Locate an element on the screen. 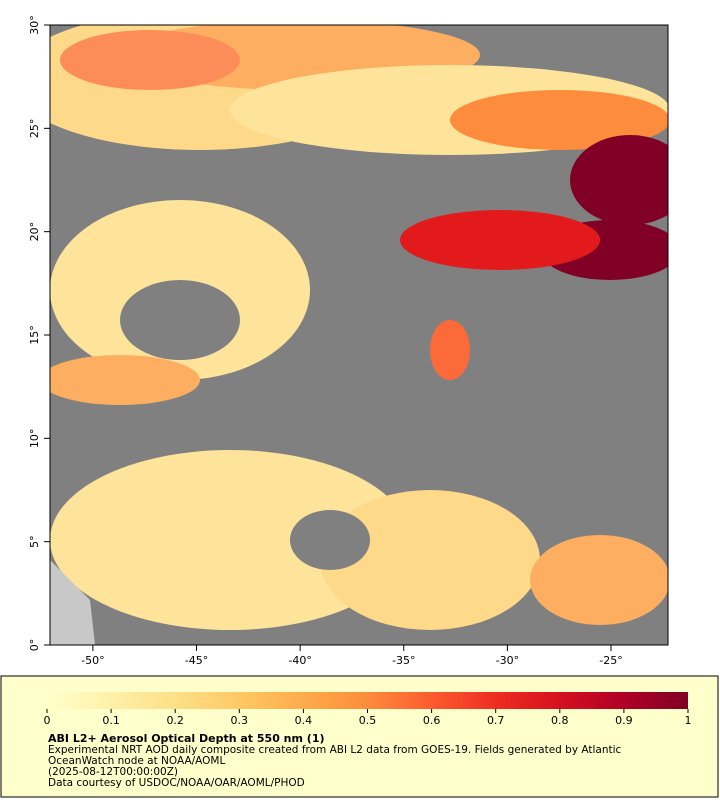 This screenshot has width=720, height=800. colorbar-tick-label: 0 is located at coordinates (47, 720).